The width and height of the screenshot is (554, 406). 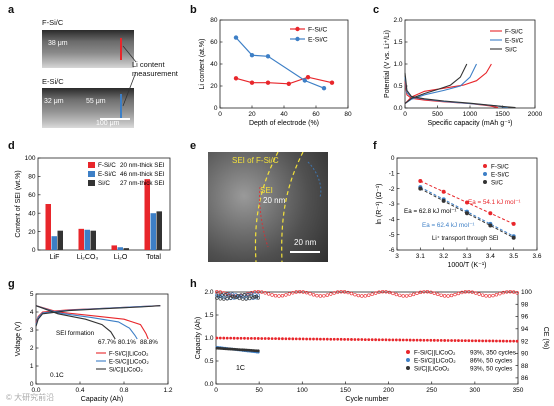 What do you see at coordinates (465, 238) in the screenshot?
I see `chart-f-annotation-transport: Li⁺ transport through SEI` at bounding box center [465, 238].